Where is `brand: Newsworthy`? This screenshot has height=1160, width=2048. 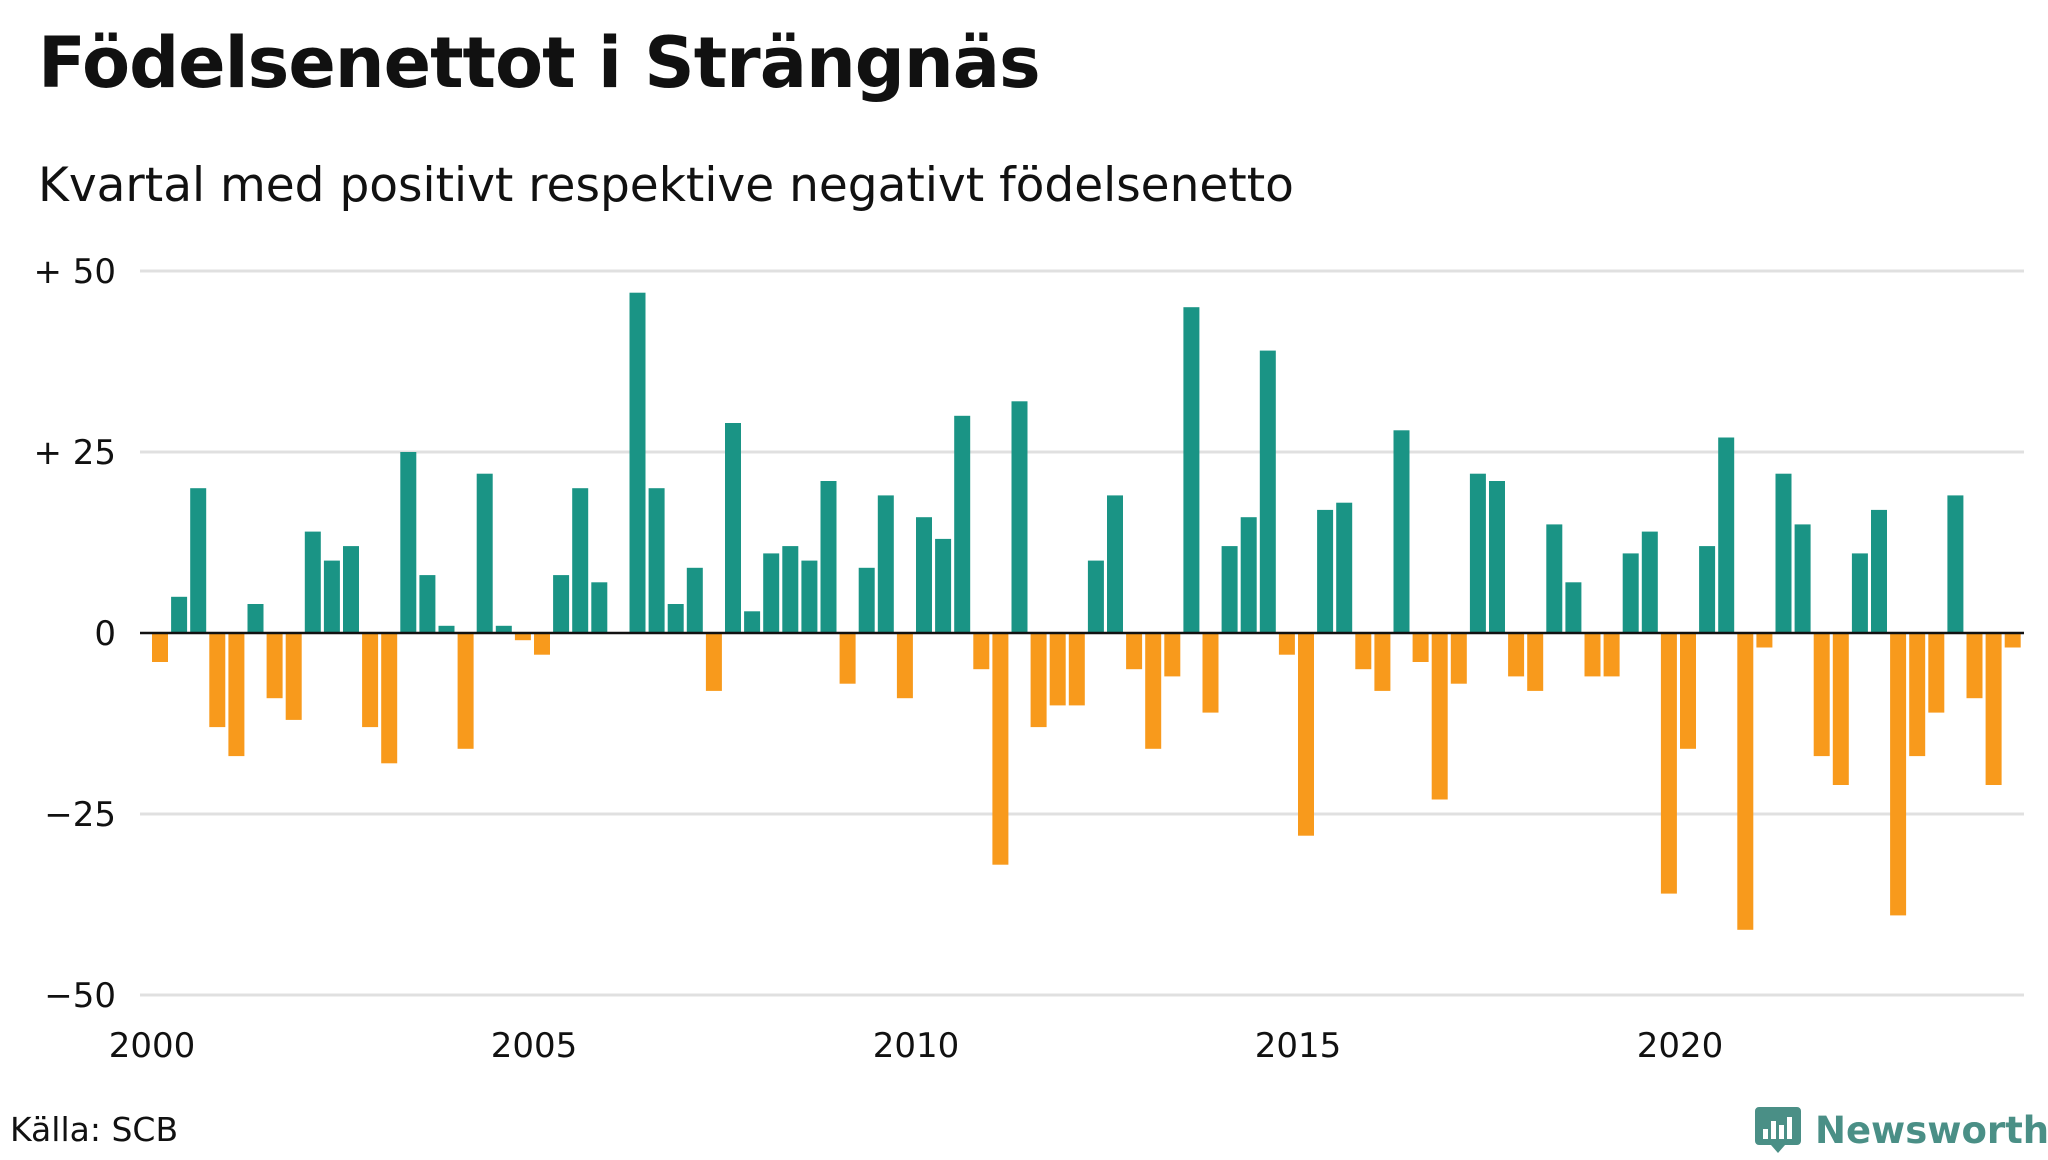 brand: Newsworthy is located at coordinates (1901, 1130).